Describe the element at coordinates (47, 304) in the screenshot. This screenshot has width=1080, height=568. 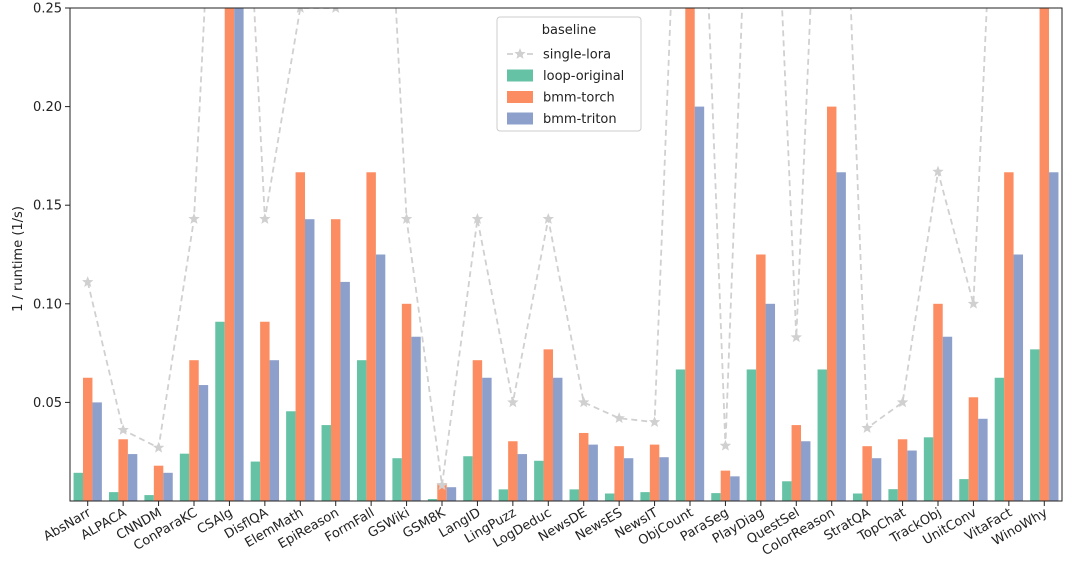
I see `y-tick-label: 0.10` at that location.